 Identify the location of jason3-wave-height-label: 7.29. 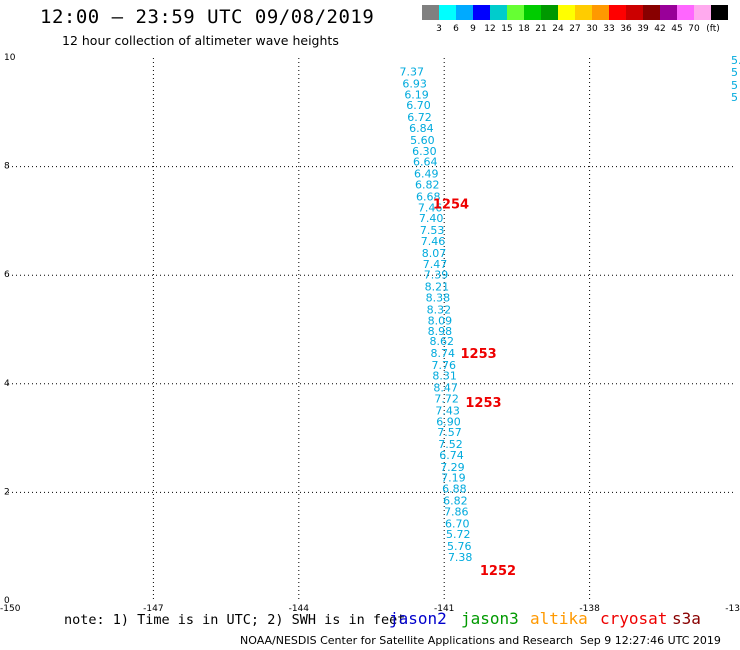
(452, 467).